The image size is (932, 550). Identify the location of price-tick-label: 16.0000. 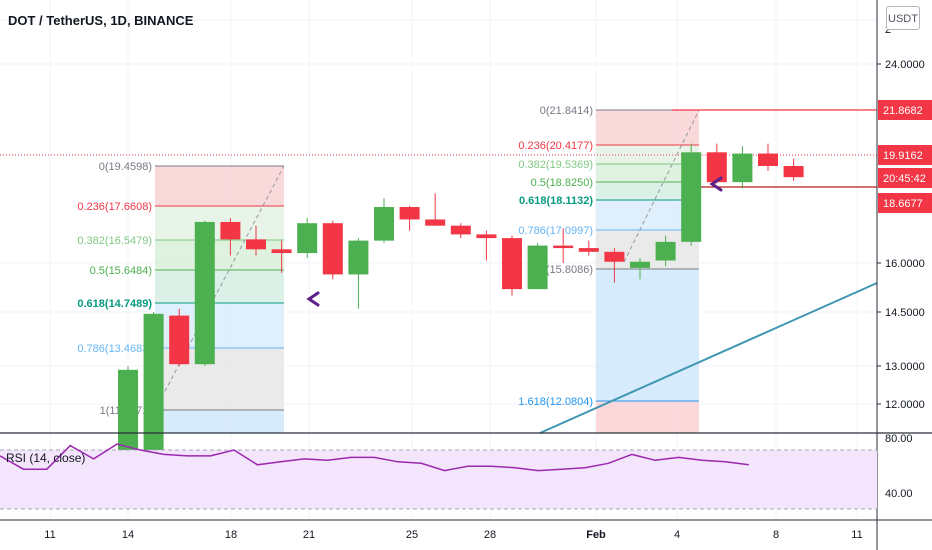
(905, 264).